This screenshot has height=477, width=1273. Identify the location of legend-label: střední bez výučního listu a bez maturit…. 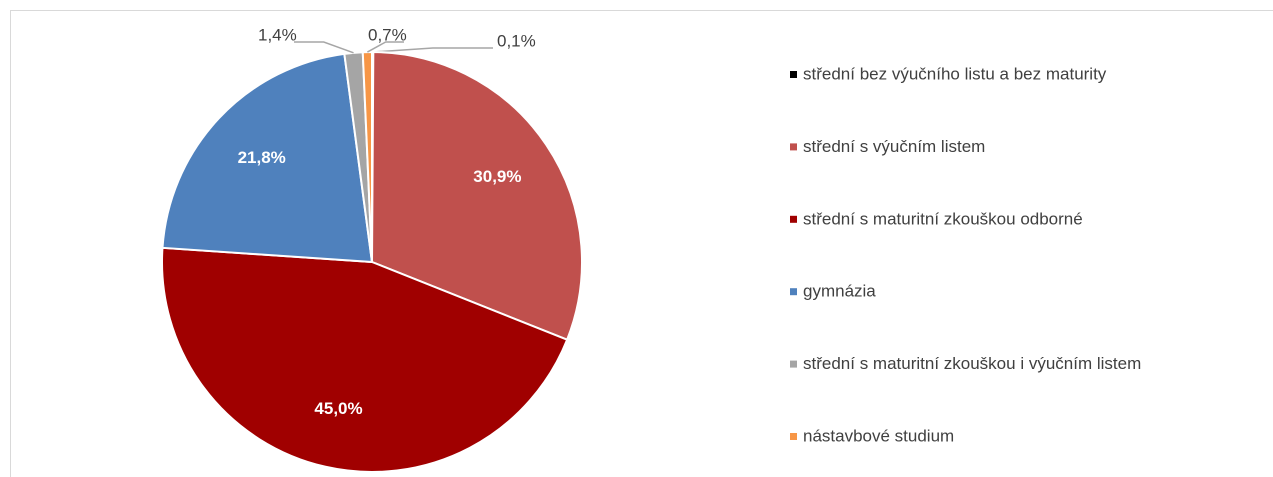
(955, 73).